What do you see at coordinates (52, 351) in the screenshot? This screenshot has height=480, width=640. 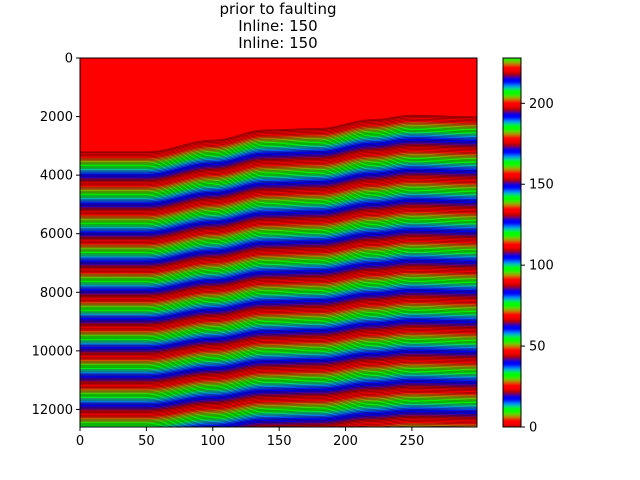 I see `y-tick-label: 10000` at bounding box center [52, 351].